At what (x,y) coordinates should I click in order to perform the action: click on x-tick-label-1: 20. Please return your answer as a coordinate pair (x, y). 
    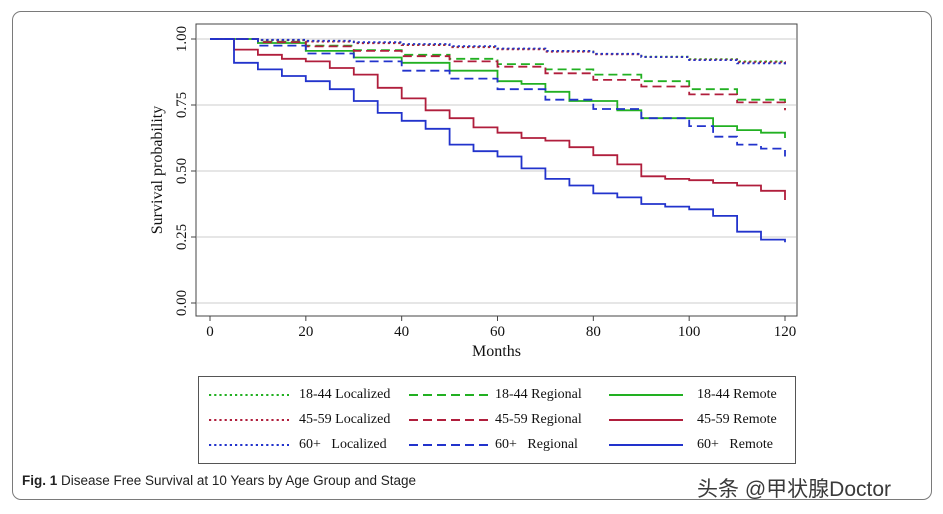
    Looking at the image, I should click on (305, 332).